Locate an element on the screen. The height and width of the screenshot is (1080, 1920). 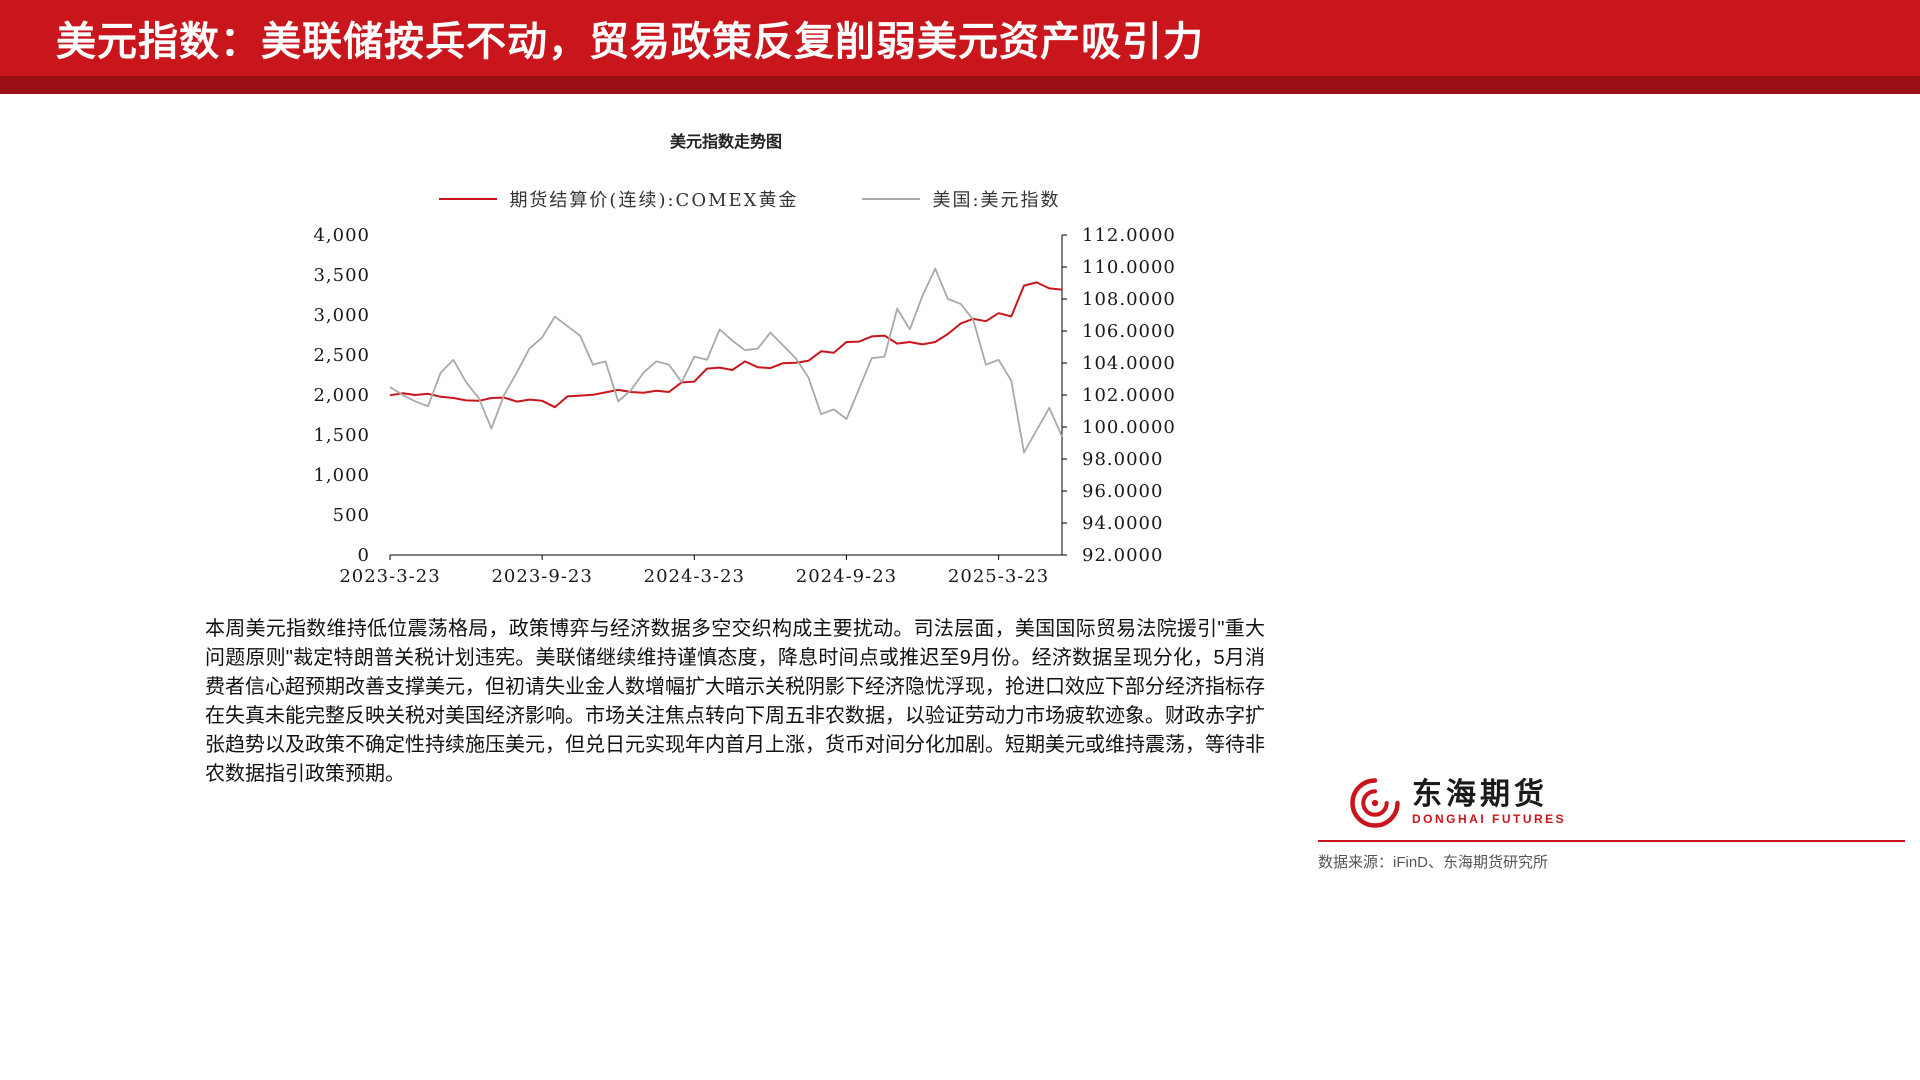
logo-name-en: DONGHAI FUTURES is located at coordinates (1489, 819).